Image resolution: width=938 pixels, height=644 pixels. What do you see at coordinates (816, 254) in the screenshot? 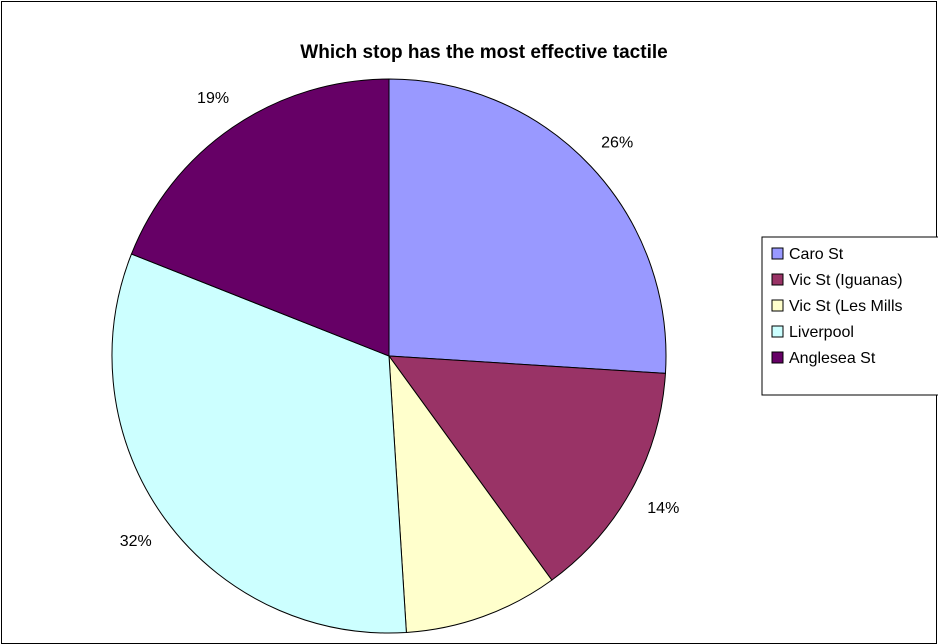
I see `legend-label-caro-st: Caro St` at bounding box center [816, 254].